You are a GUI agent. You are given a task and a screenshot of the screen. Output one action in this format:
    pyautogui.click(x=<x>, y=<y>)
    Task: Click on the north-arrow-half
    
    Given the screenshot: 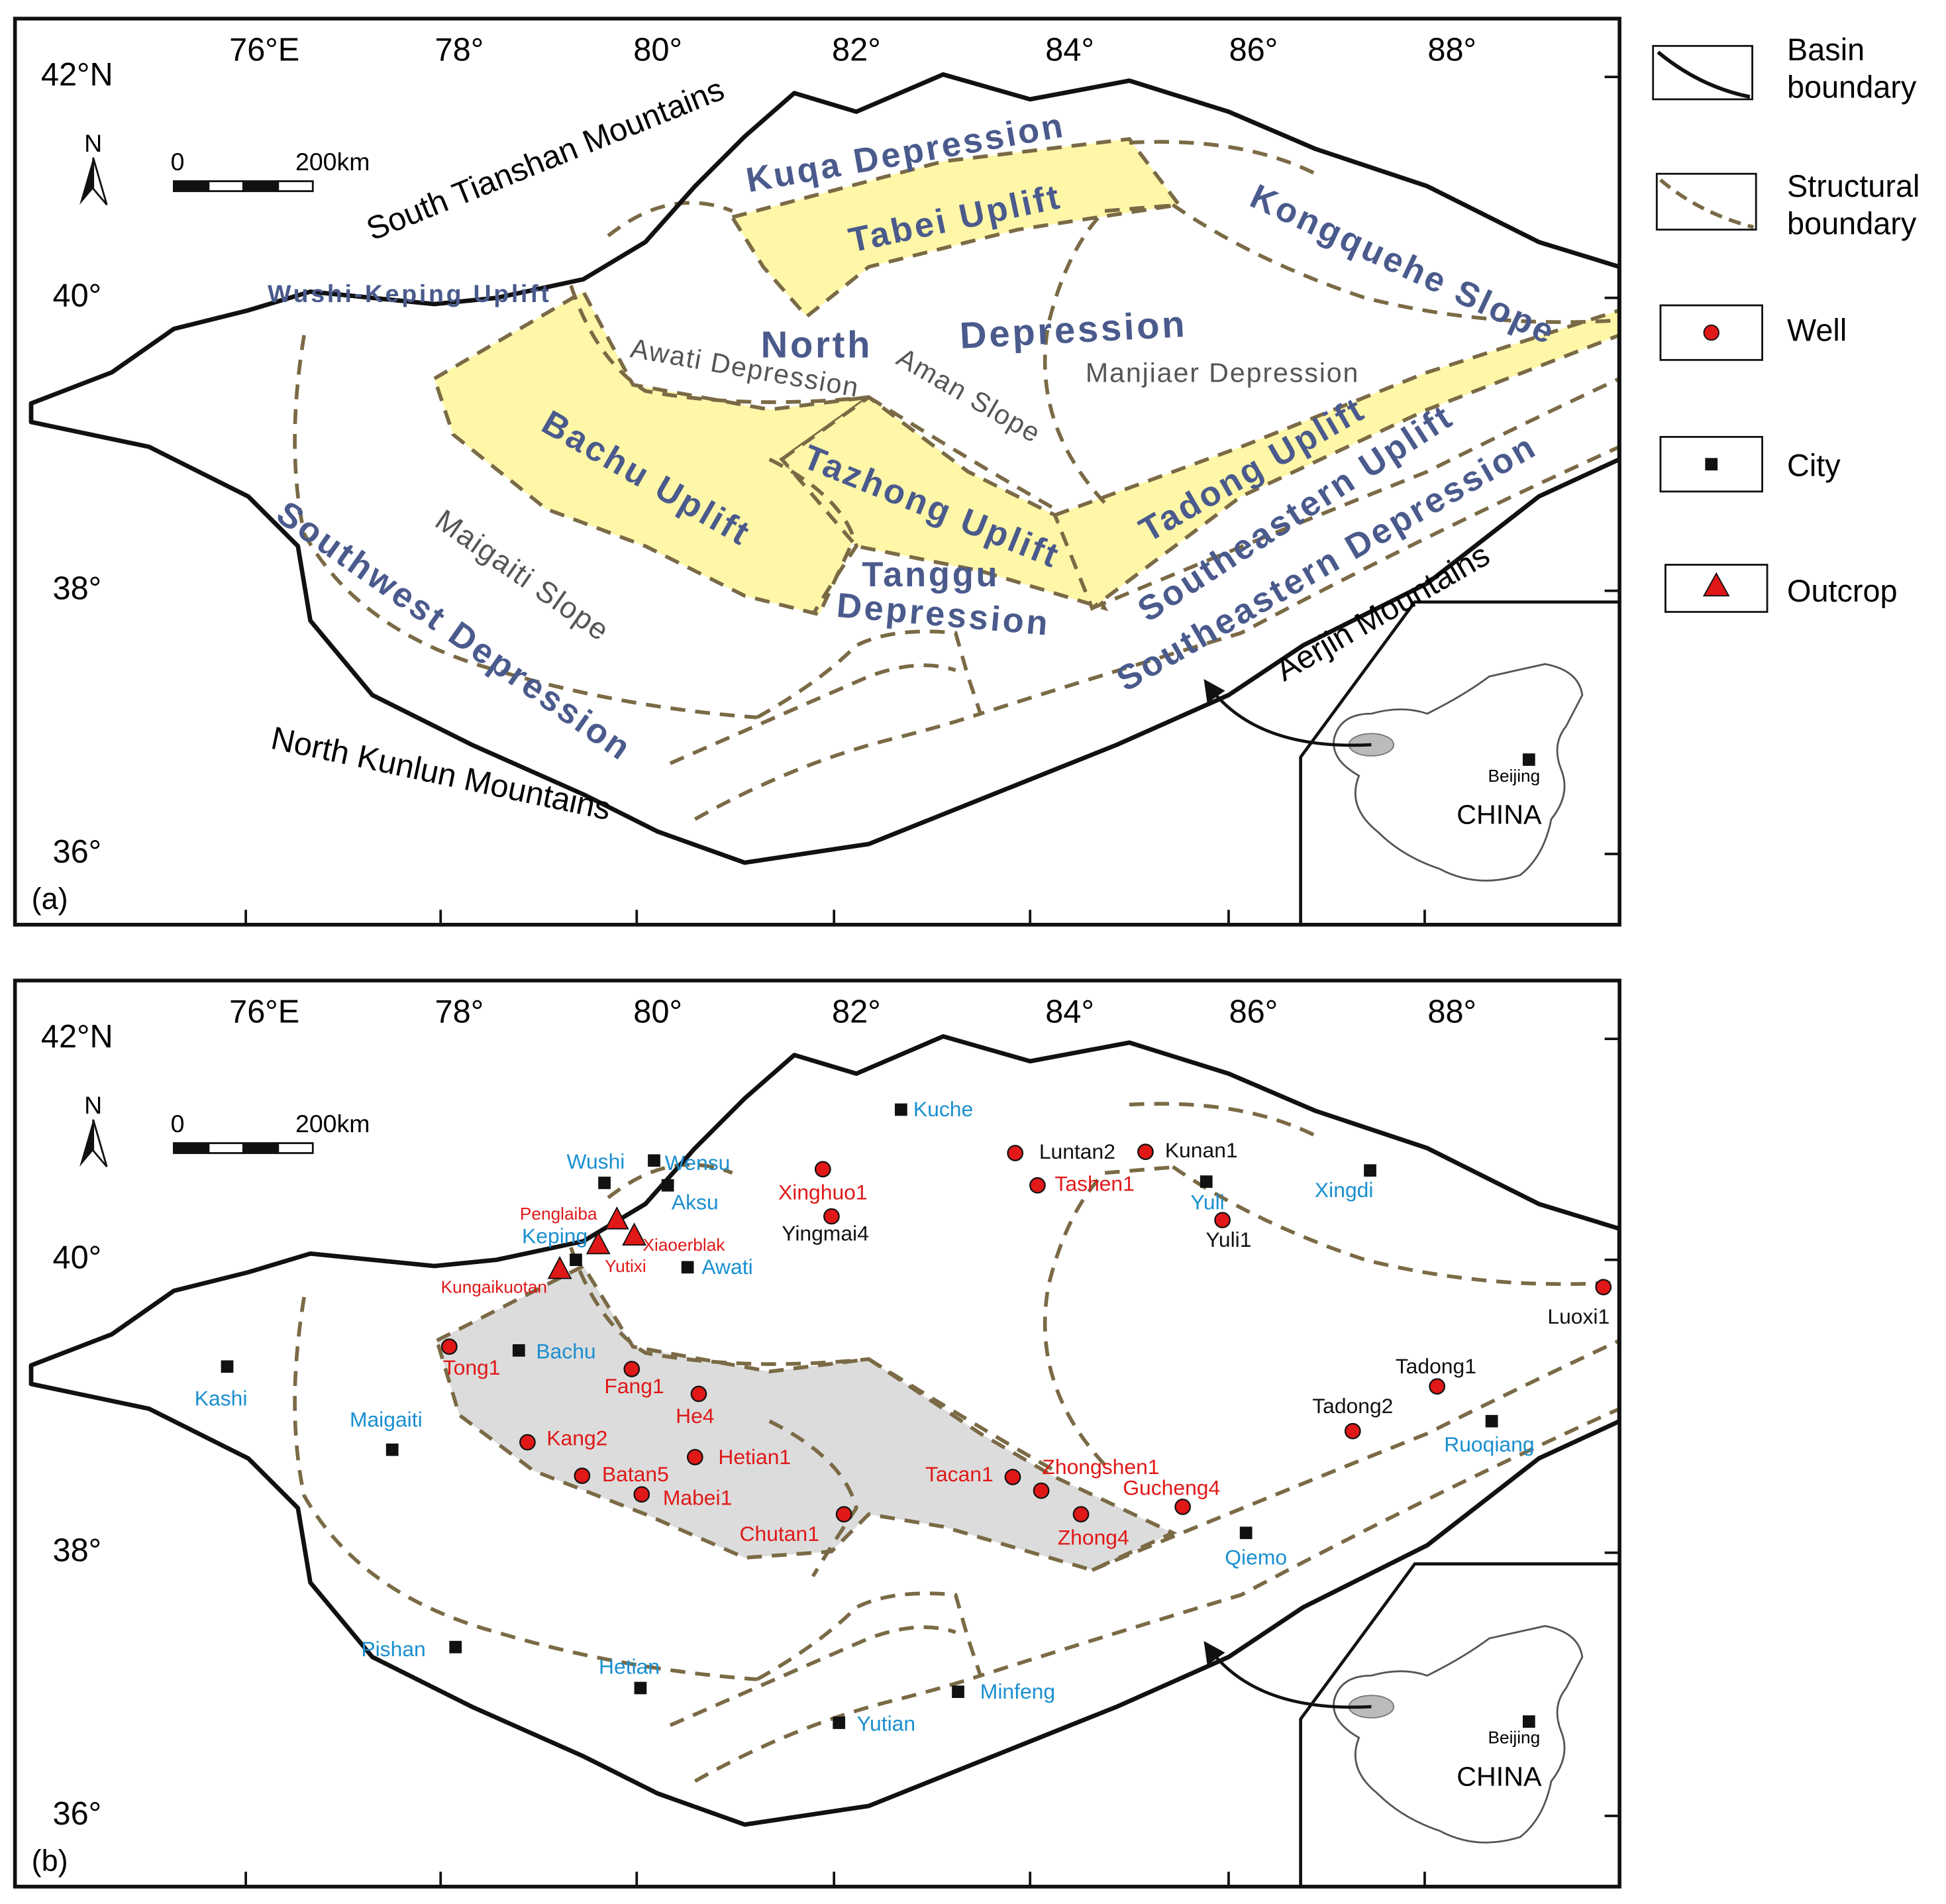 What is the action you would take?
    pyautogui.click(x=100, y=1143)
    